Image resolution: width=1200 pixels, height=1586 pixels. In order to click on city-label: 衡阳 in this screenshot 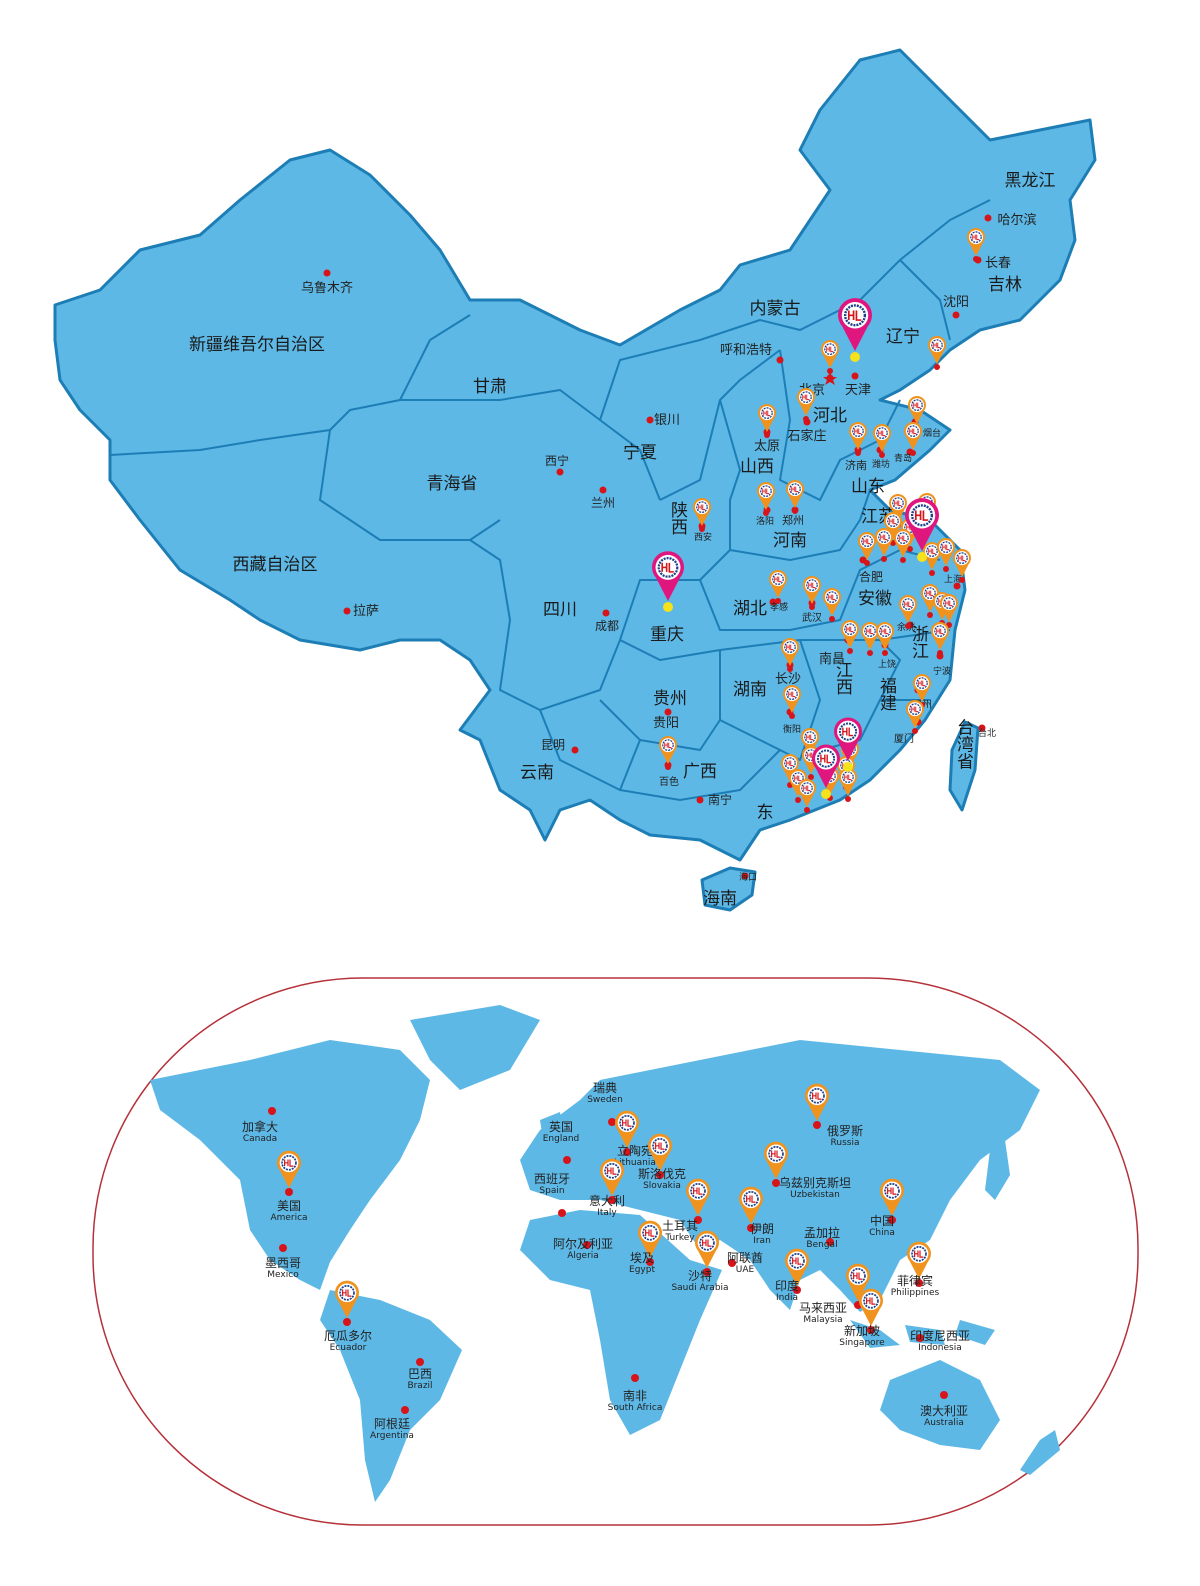, I will do `click(792, 729)`.